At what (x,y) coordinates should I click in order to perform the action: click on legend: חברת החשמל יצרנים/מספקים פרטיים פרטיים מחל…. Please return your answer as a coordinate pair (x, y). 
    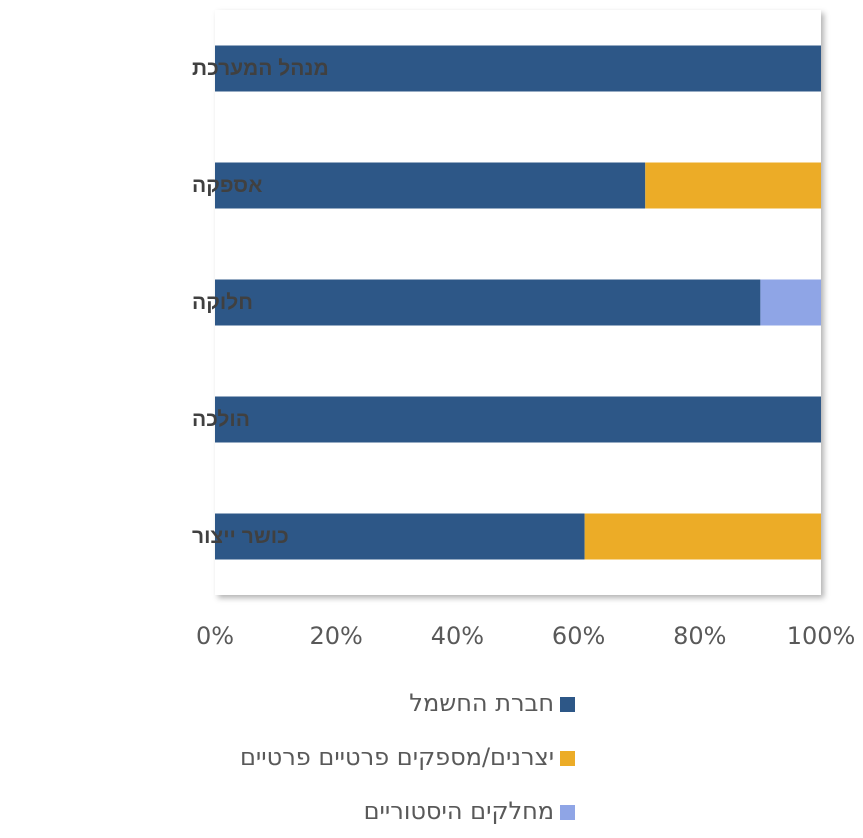
    Looking at the image, I should click on (408, 757).